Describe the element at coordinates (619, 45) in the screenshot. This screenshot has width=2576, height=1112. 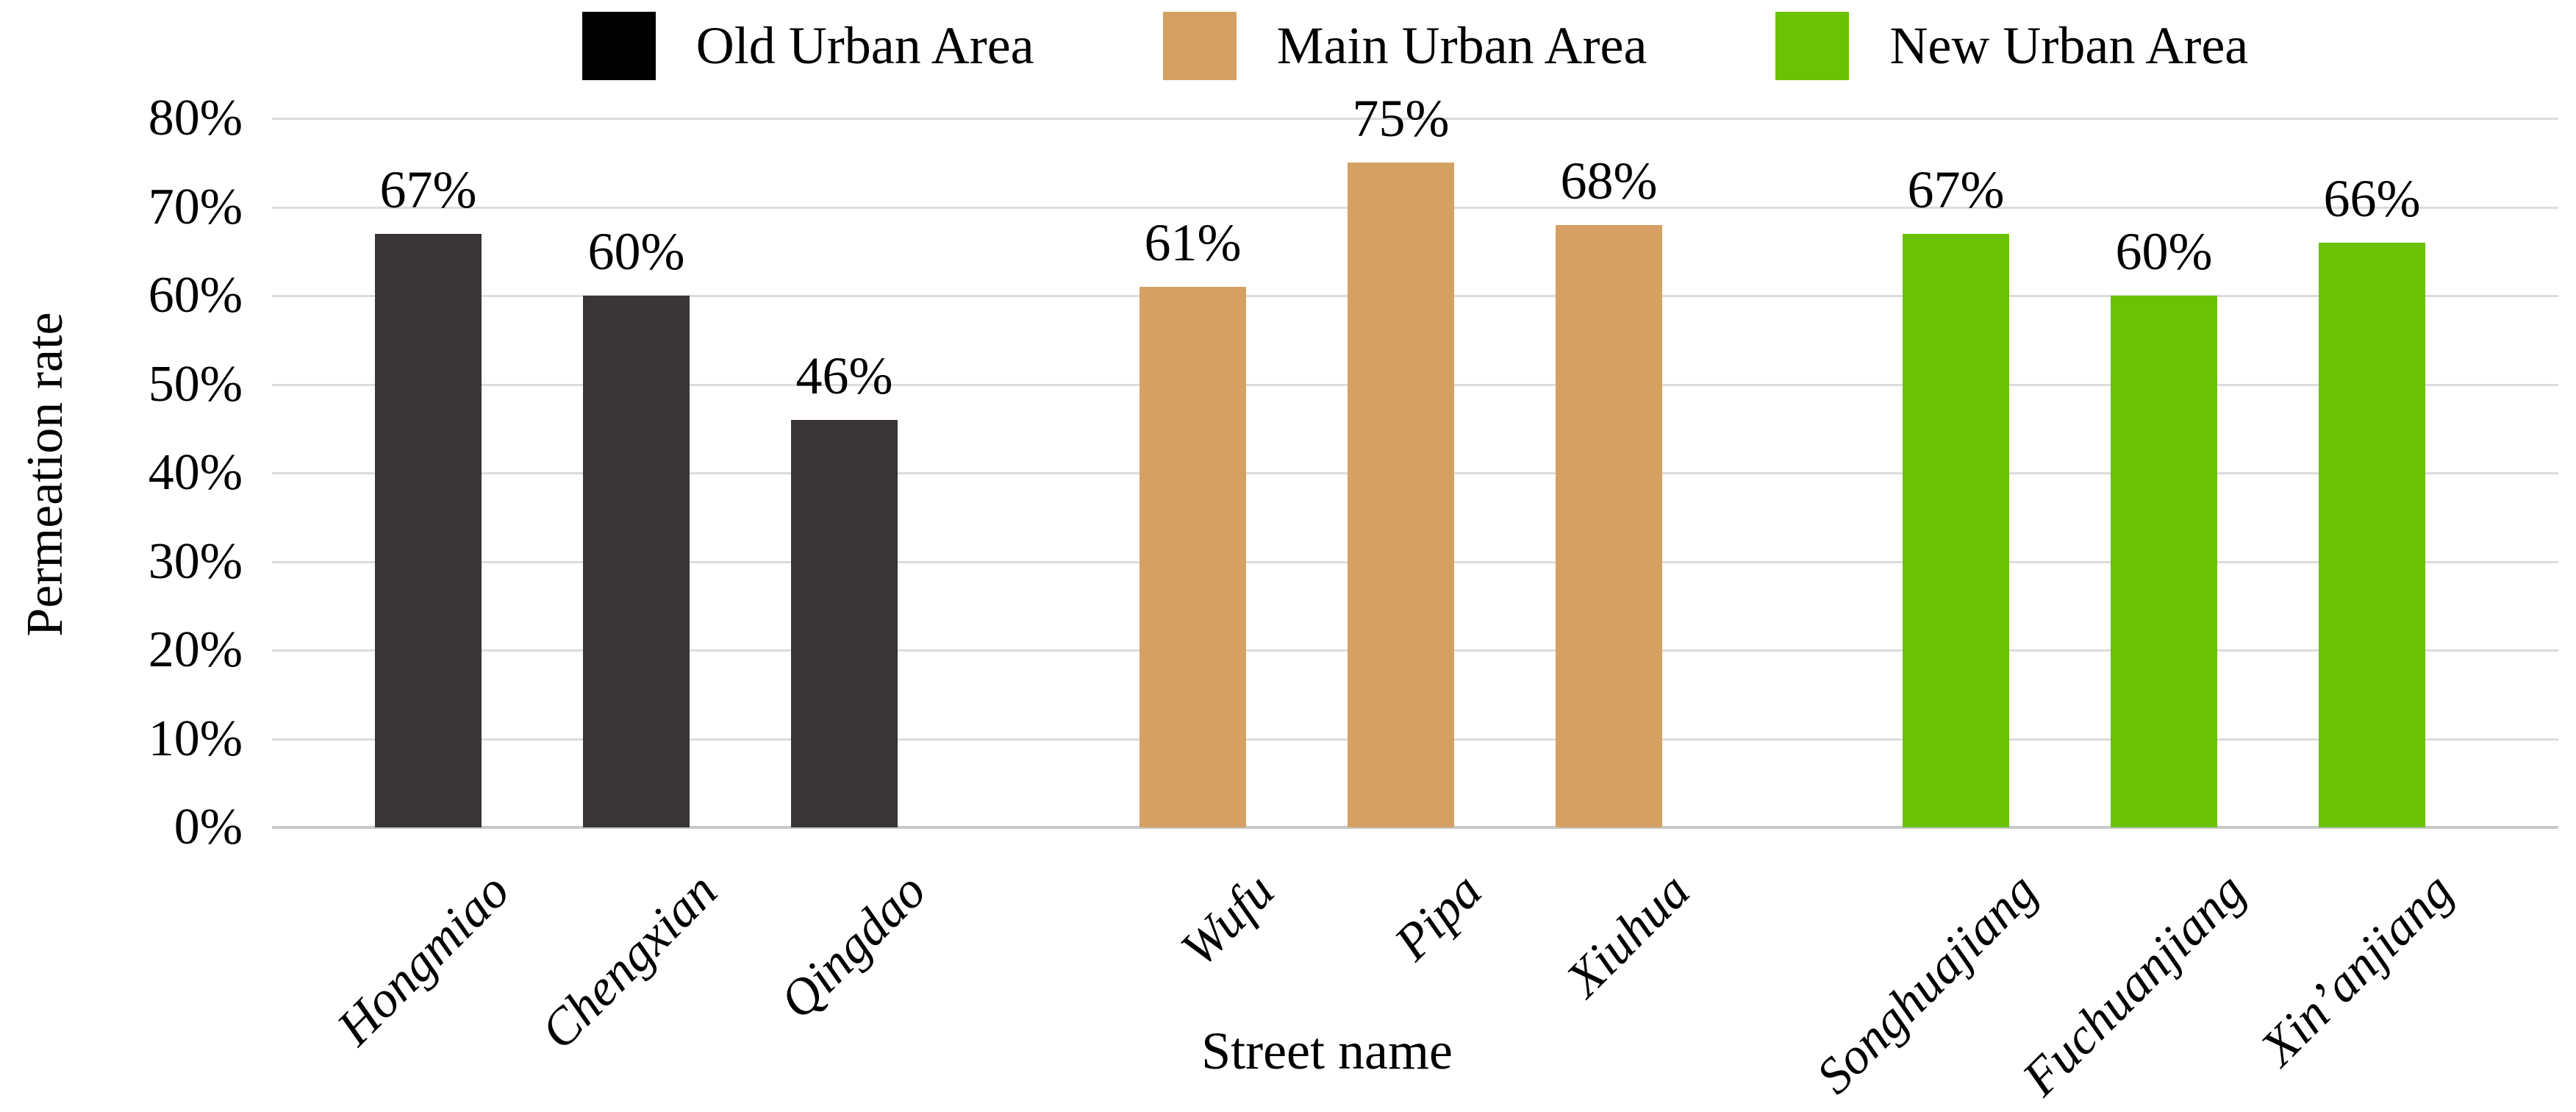
I see `legend-swatch-old-urban-area` at that location.